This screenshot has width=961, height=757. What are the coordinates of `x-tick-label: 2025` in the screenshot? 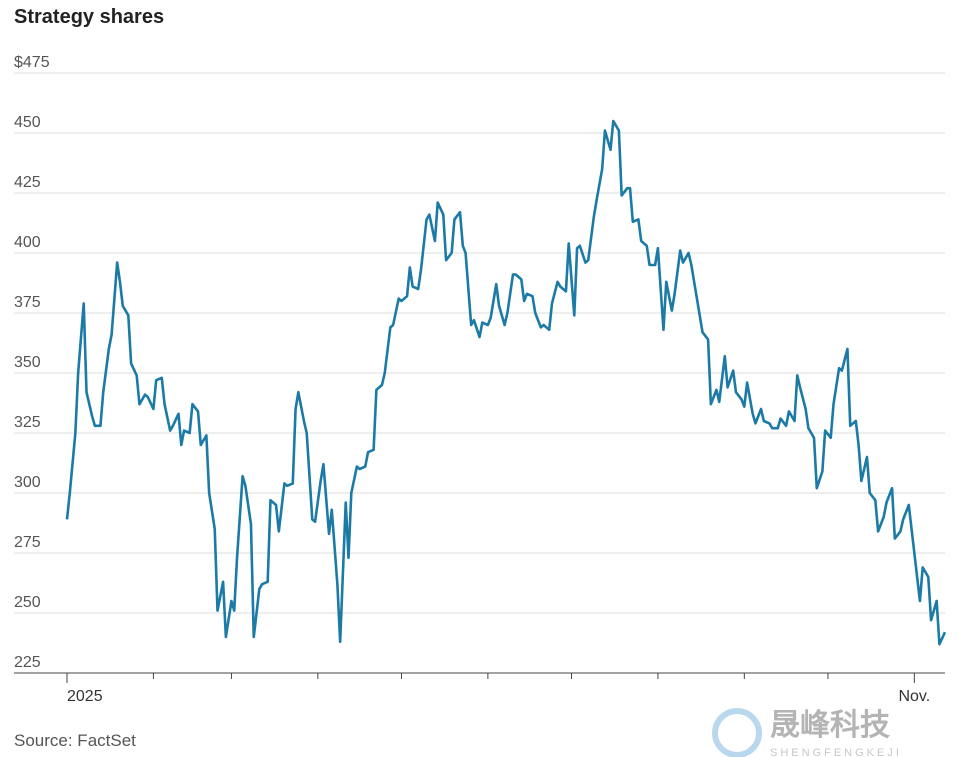 It's located at (85, 696).